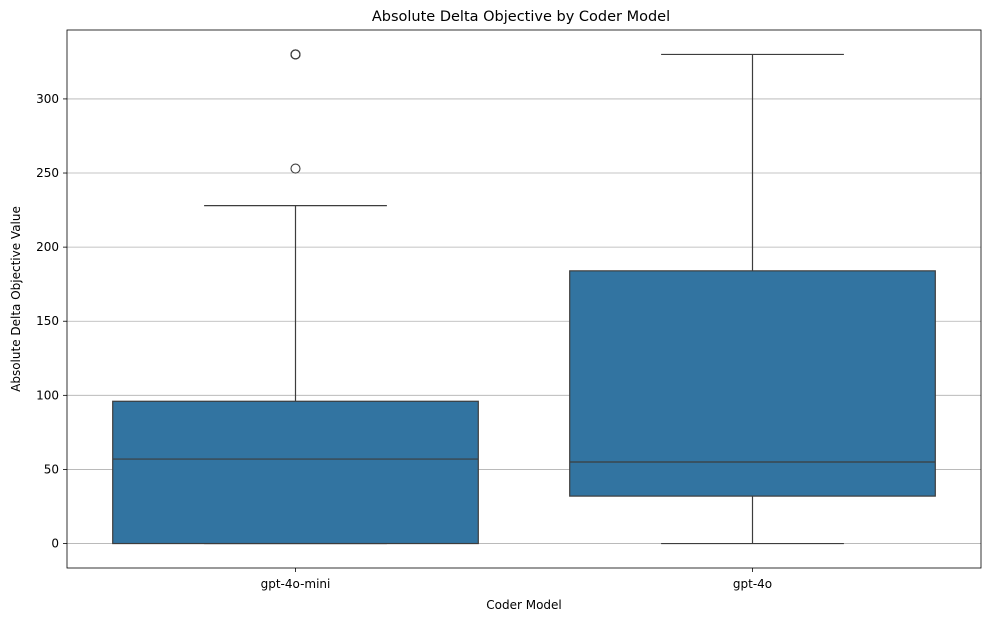 The height and width of the screenshot is (622, 1005). What do you see at coordinates (296, 584) in the screenshot?
I see `x-tick-label-gpt-4o-mini: gpt-4o-mini` at bounding box center [296, 584].